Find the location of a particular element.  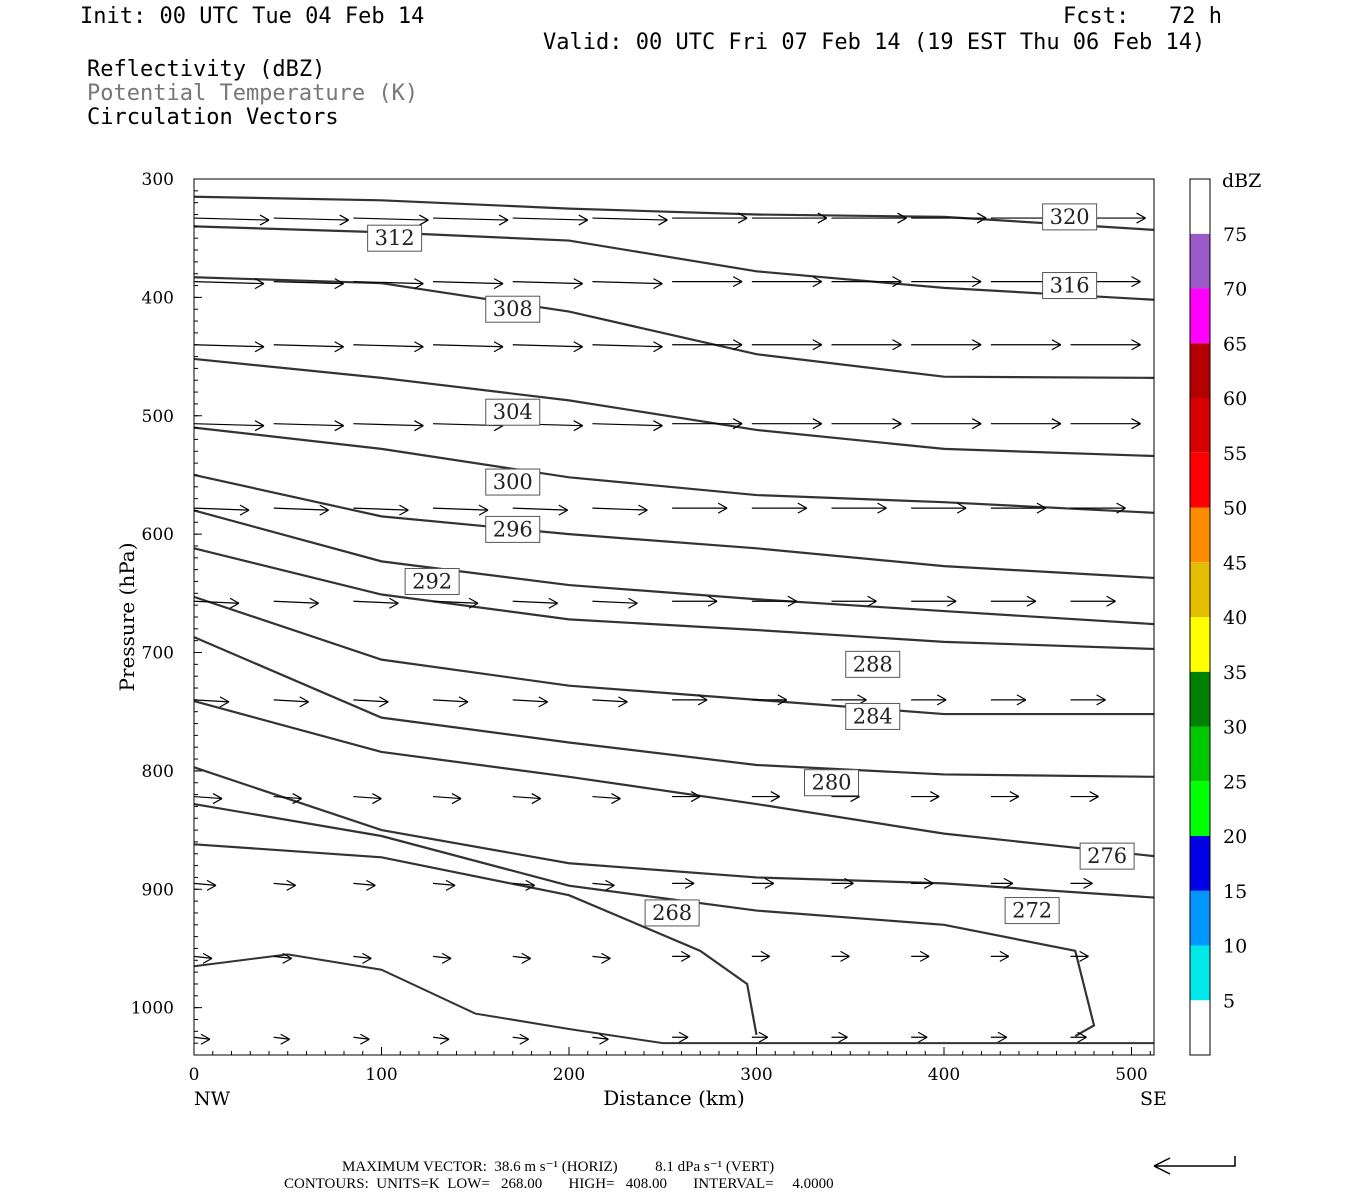

colorbar-level-label: 15 is located at coordinates (1235, 892).